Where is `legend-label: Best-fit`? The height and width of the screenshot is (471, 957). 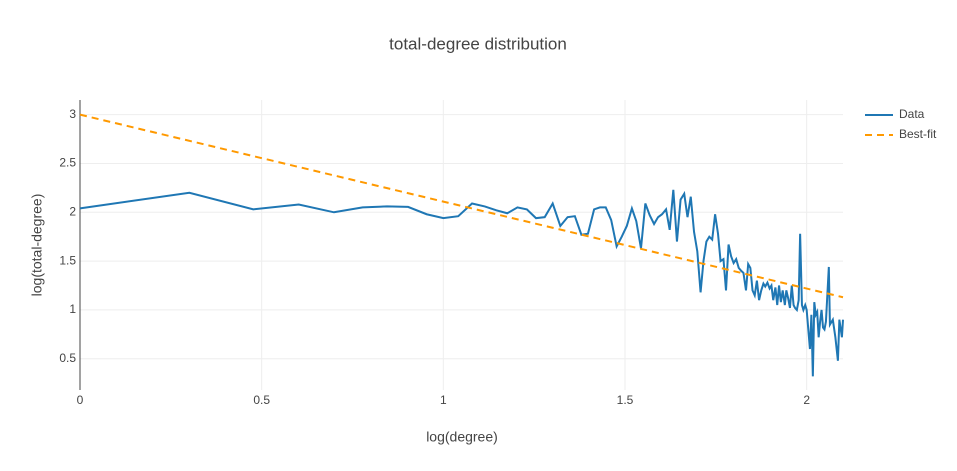
legend-label: Best-fit is located at coordinates (918, 134).